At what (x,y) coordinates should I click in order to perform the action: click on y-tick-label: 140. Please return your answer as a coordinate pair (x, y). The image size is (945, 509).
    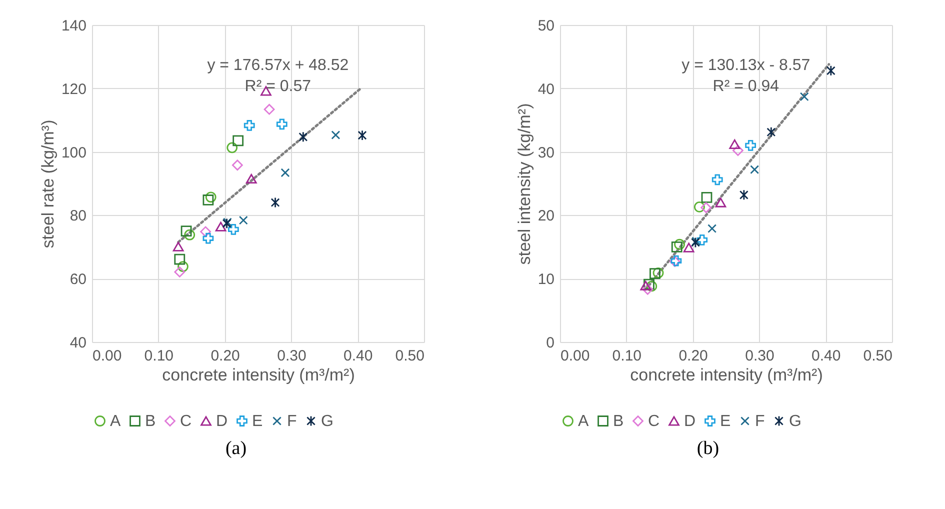
    Looking at the image, I should click on (73, 26).